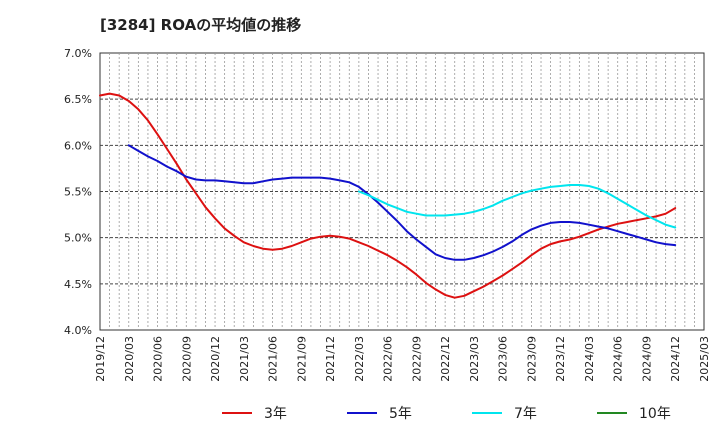 The width and height of the screenshot is (720, 440). I want to click on x-tick-label: 2022/03, so click(359, 359).